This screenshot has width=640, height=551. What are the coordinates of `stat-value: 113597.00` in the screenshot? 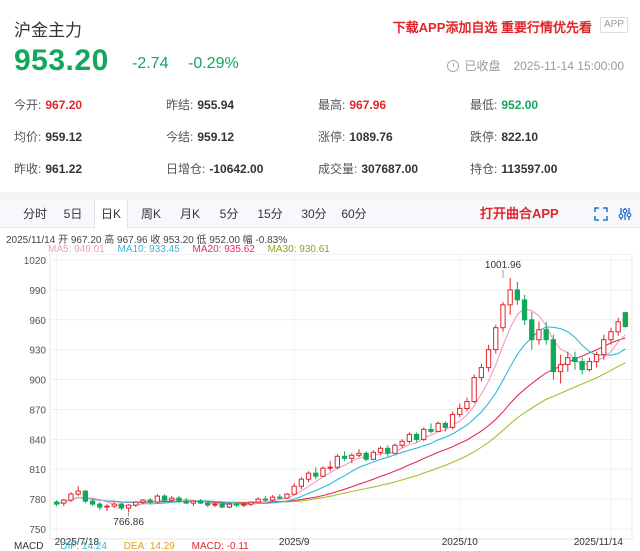 It's located at (529, 169).